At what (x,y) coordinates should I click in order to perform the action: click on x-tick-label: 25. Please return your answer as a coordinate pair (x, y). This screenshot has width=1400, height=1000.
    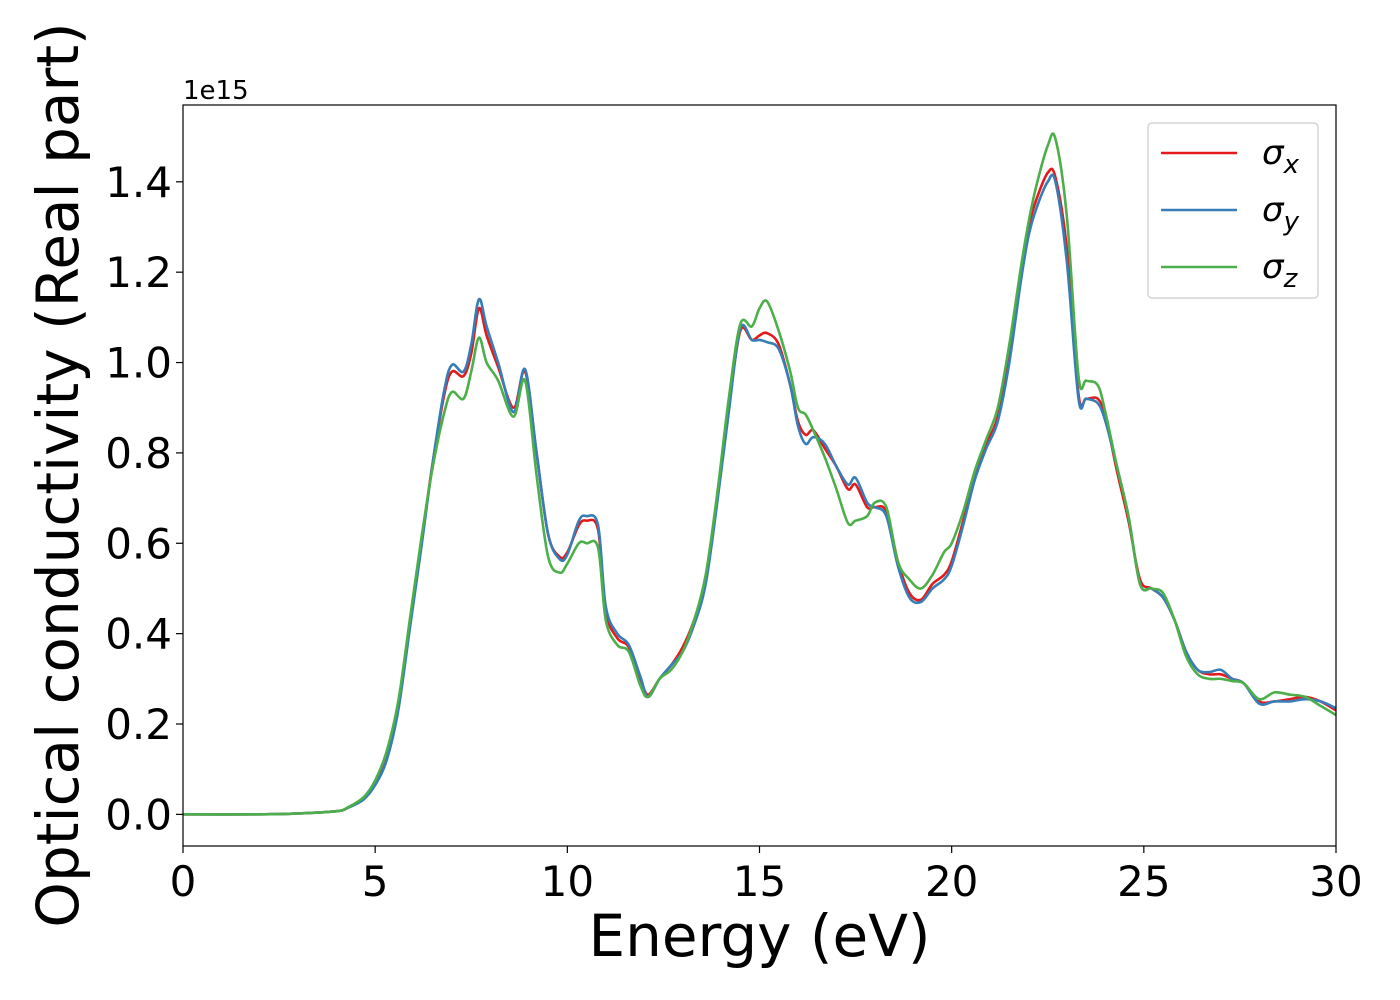
    Looking at the image, I should click on (1143, 881).